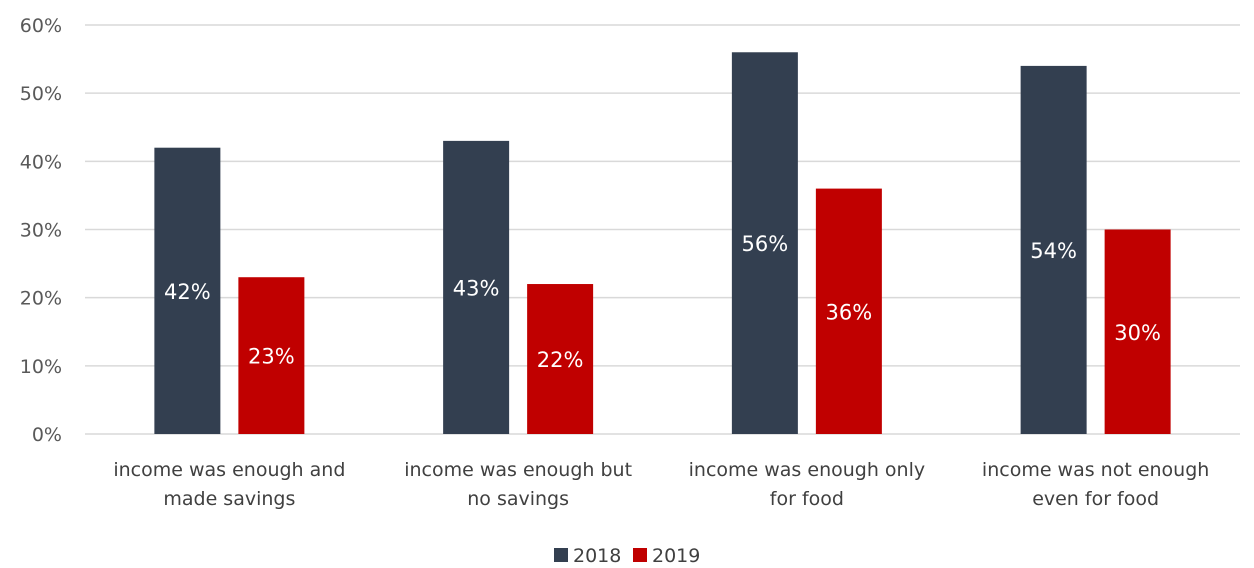 The width and height of the screenshot is (1254, 568). I want to click on data-label-2018-3: 56%, so click(765, 244).